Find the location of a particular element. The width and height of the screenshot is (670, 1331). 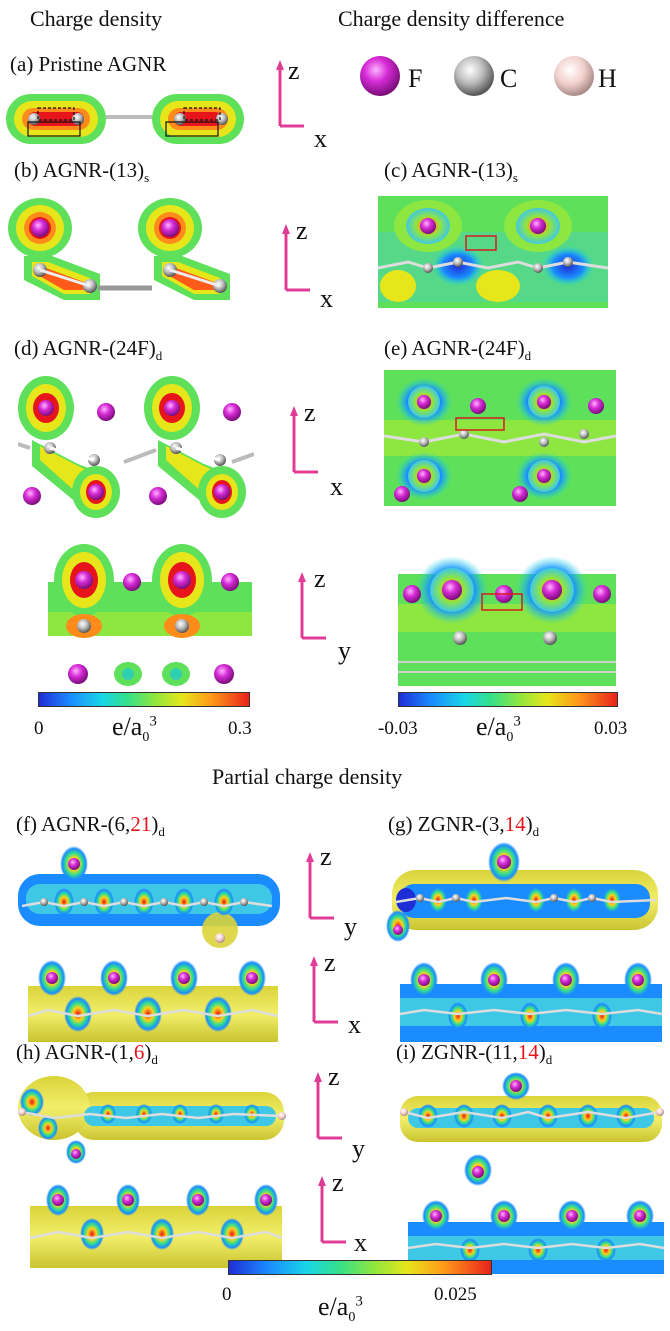

partial-colorbar-min: 0 is located at coordinates (227, 1294).